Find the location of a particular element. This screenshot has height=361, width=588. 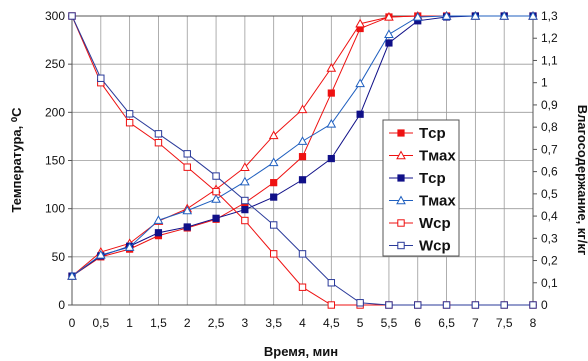

x-tick-label: 6,5 is located at coordinates (446, 323).